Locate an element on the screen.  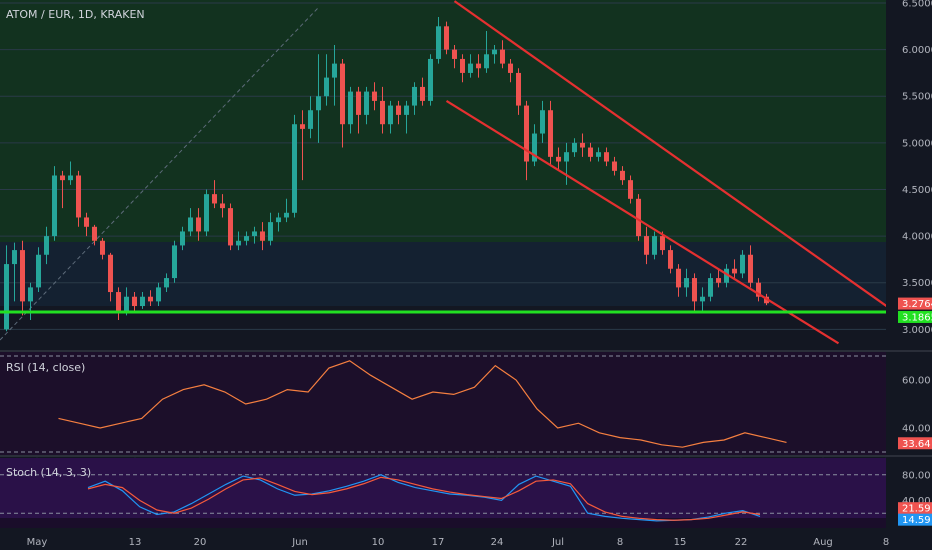
stoch-tick-label: 80.00 is located at coordinates (916, 475).